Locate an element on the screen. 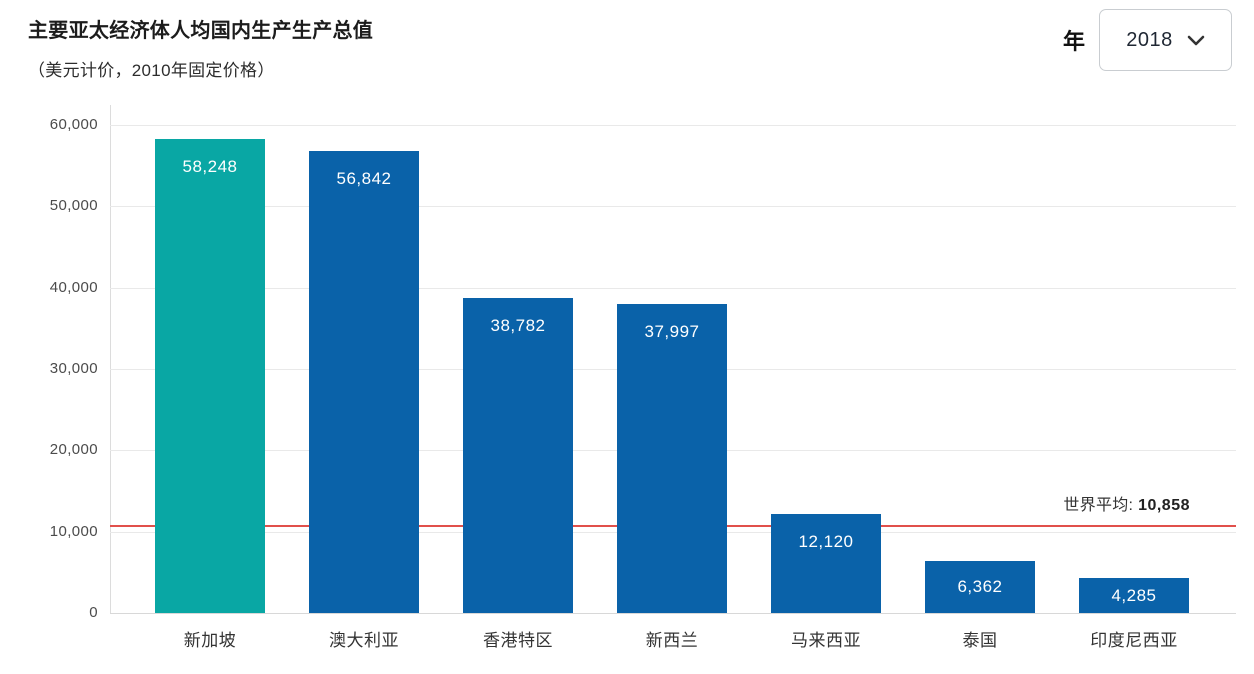 The width and height of the screenshot is (1254, 674). page-title: 主要亚太经济体人均国内生产生产总值 is located at coordinates (201, 31).